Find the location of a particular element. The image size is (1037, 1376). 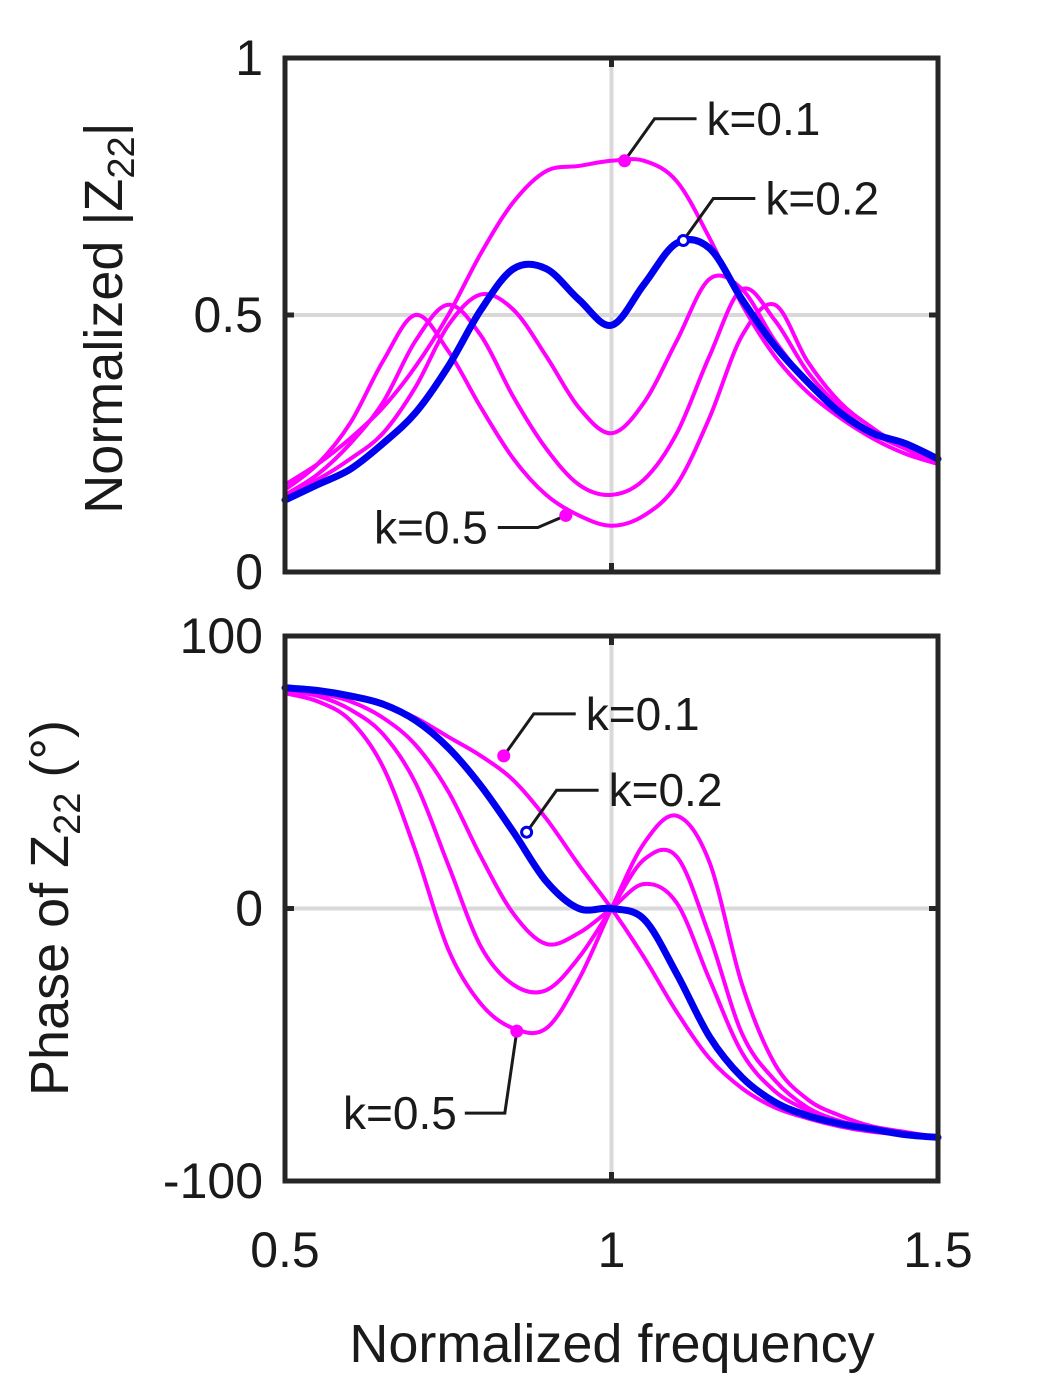

bottom-y-tick-label: -100 is located at coordinates (213, 1181).